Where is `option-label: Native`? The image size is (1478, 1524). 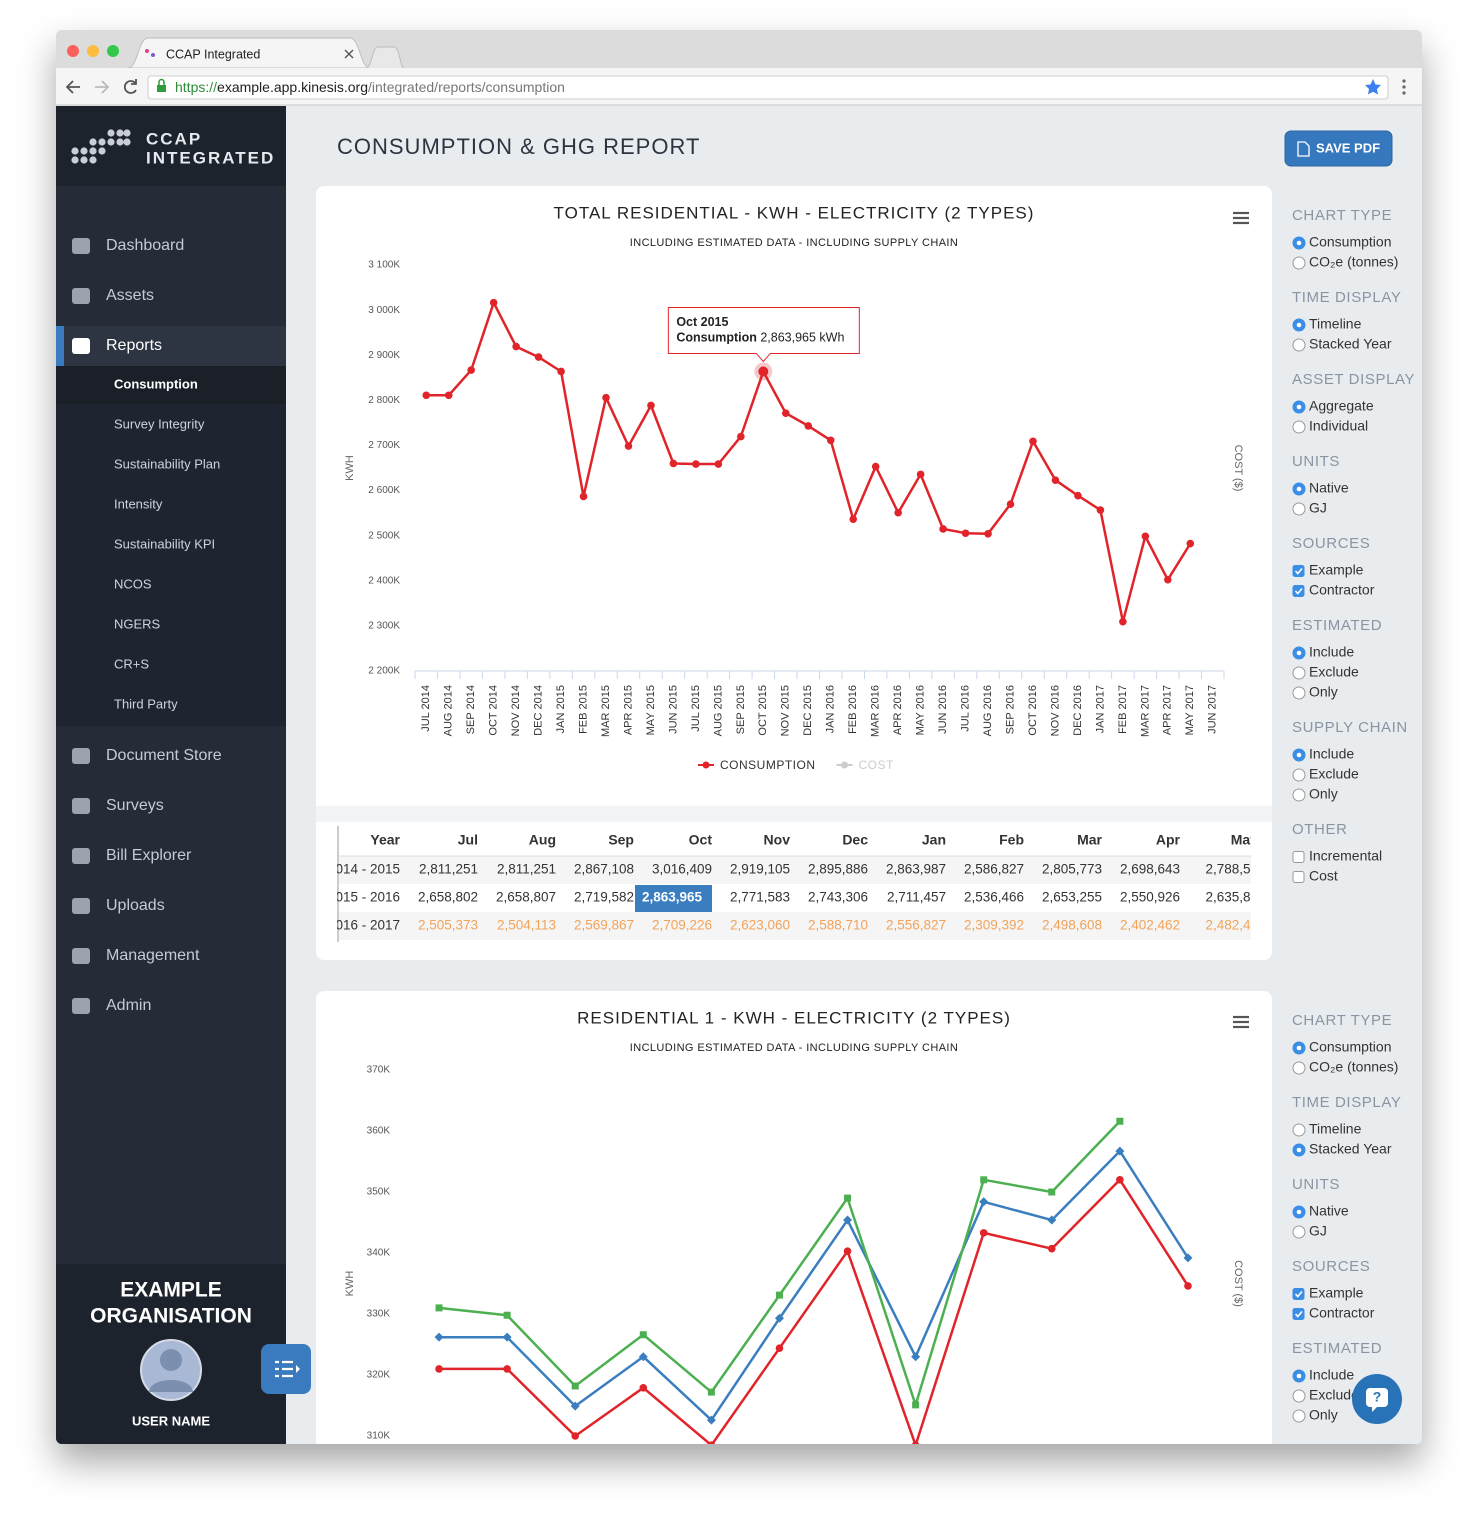 option-label: Native is located at coordinates (1329, 488).